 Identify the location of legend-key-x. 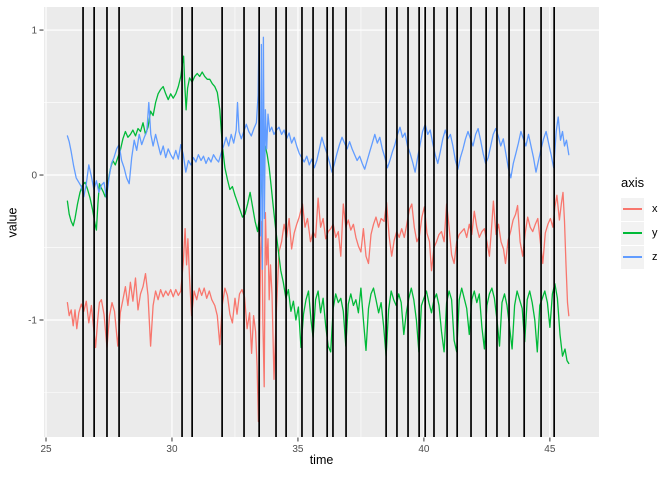
(632, 209).